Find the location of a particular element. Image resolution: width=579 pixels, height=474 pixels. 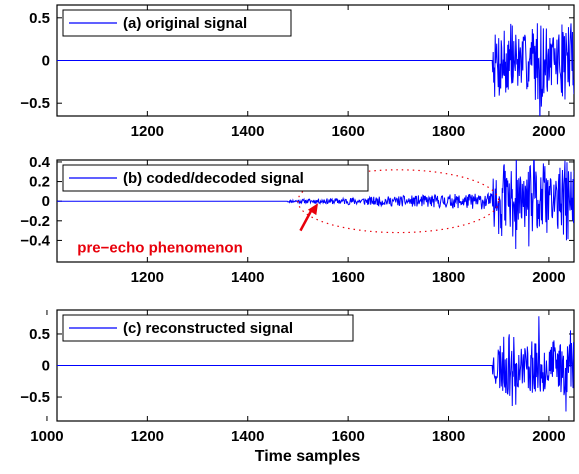

annotation-arrow-head is located at coordinates (312, 209).